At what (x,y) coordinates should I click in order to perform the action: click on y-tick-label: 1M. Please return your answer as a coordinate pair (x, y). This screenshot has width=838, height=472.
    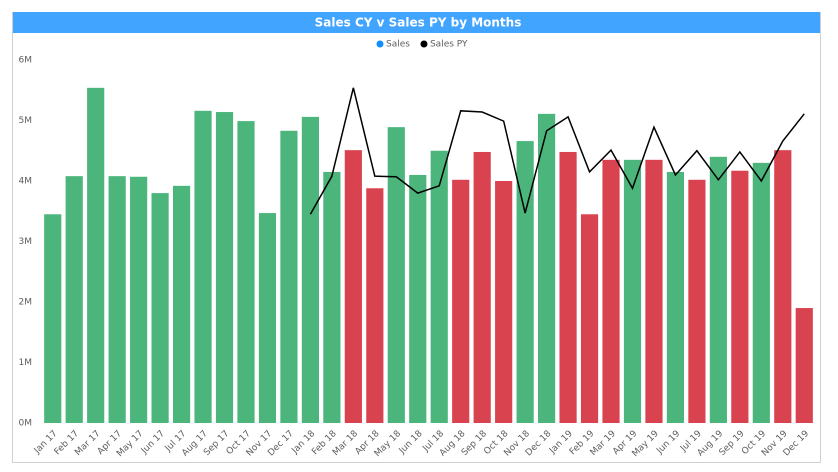
    Looking at the image, I should click on (26, 363).